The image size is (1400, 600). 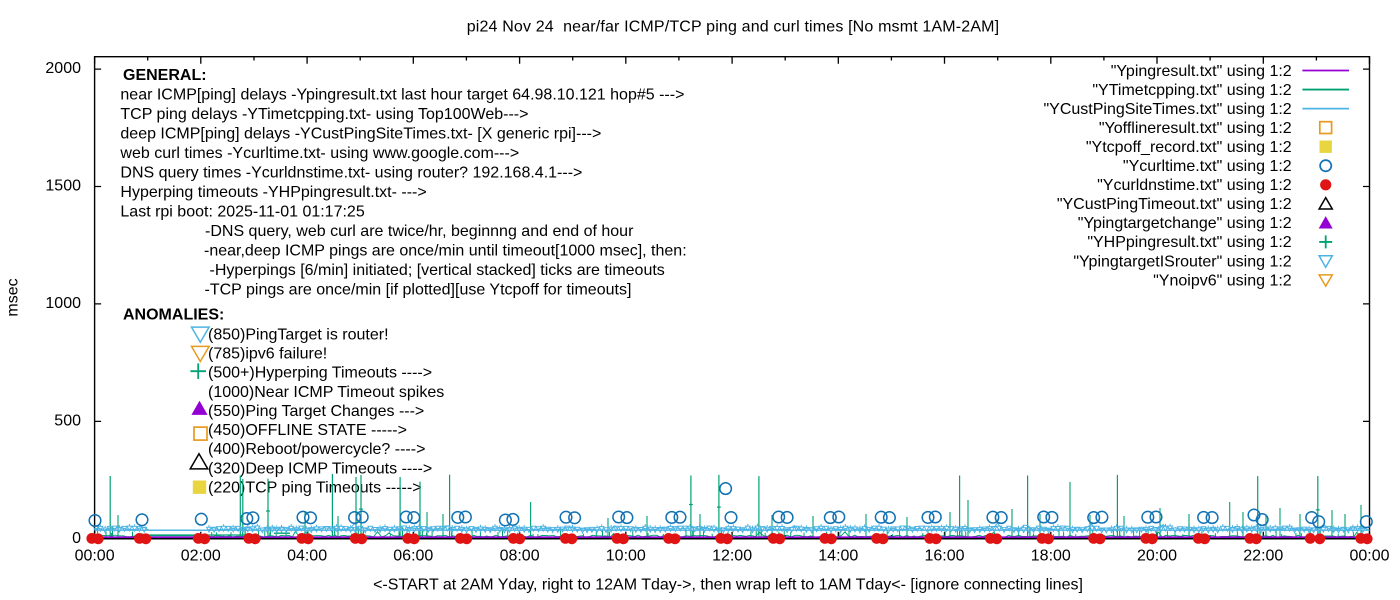 I want to click on svg-text: 18:00, so click(x=1051, y=556).